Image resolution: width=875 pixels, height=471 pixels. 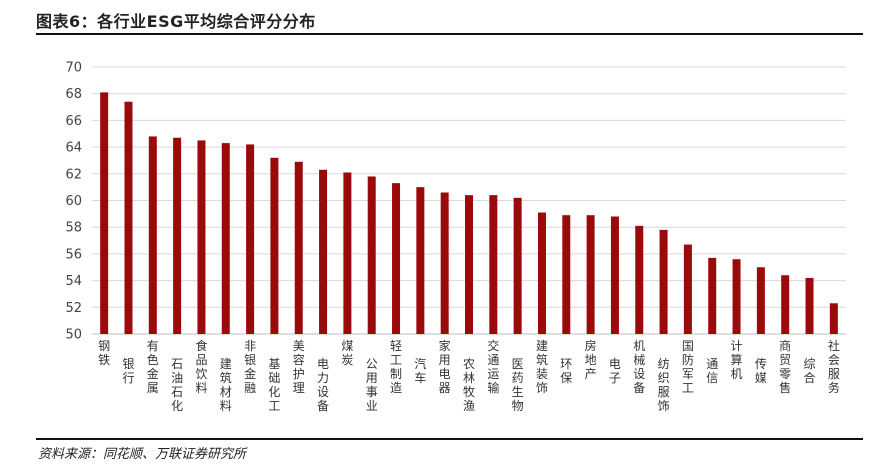 What do you see at coordinates (493, 366) in the screenshot?
I see `x-tick-label: 交通运输` at bounding box center [493, 366].